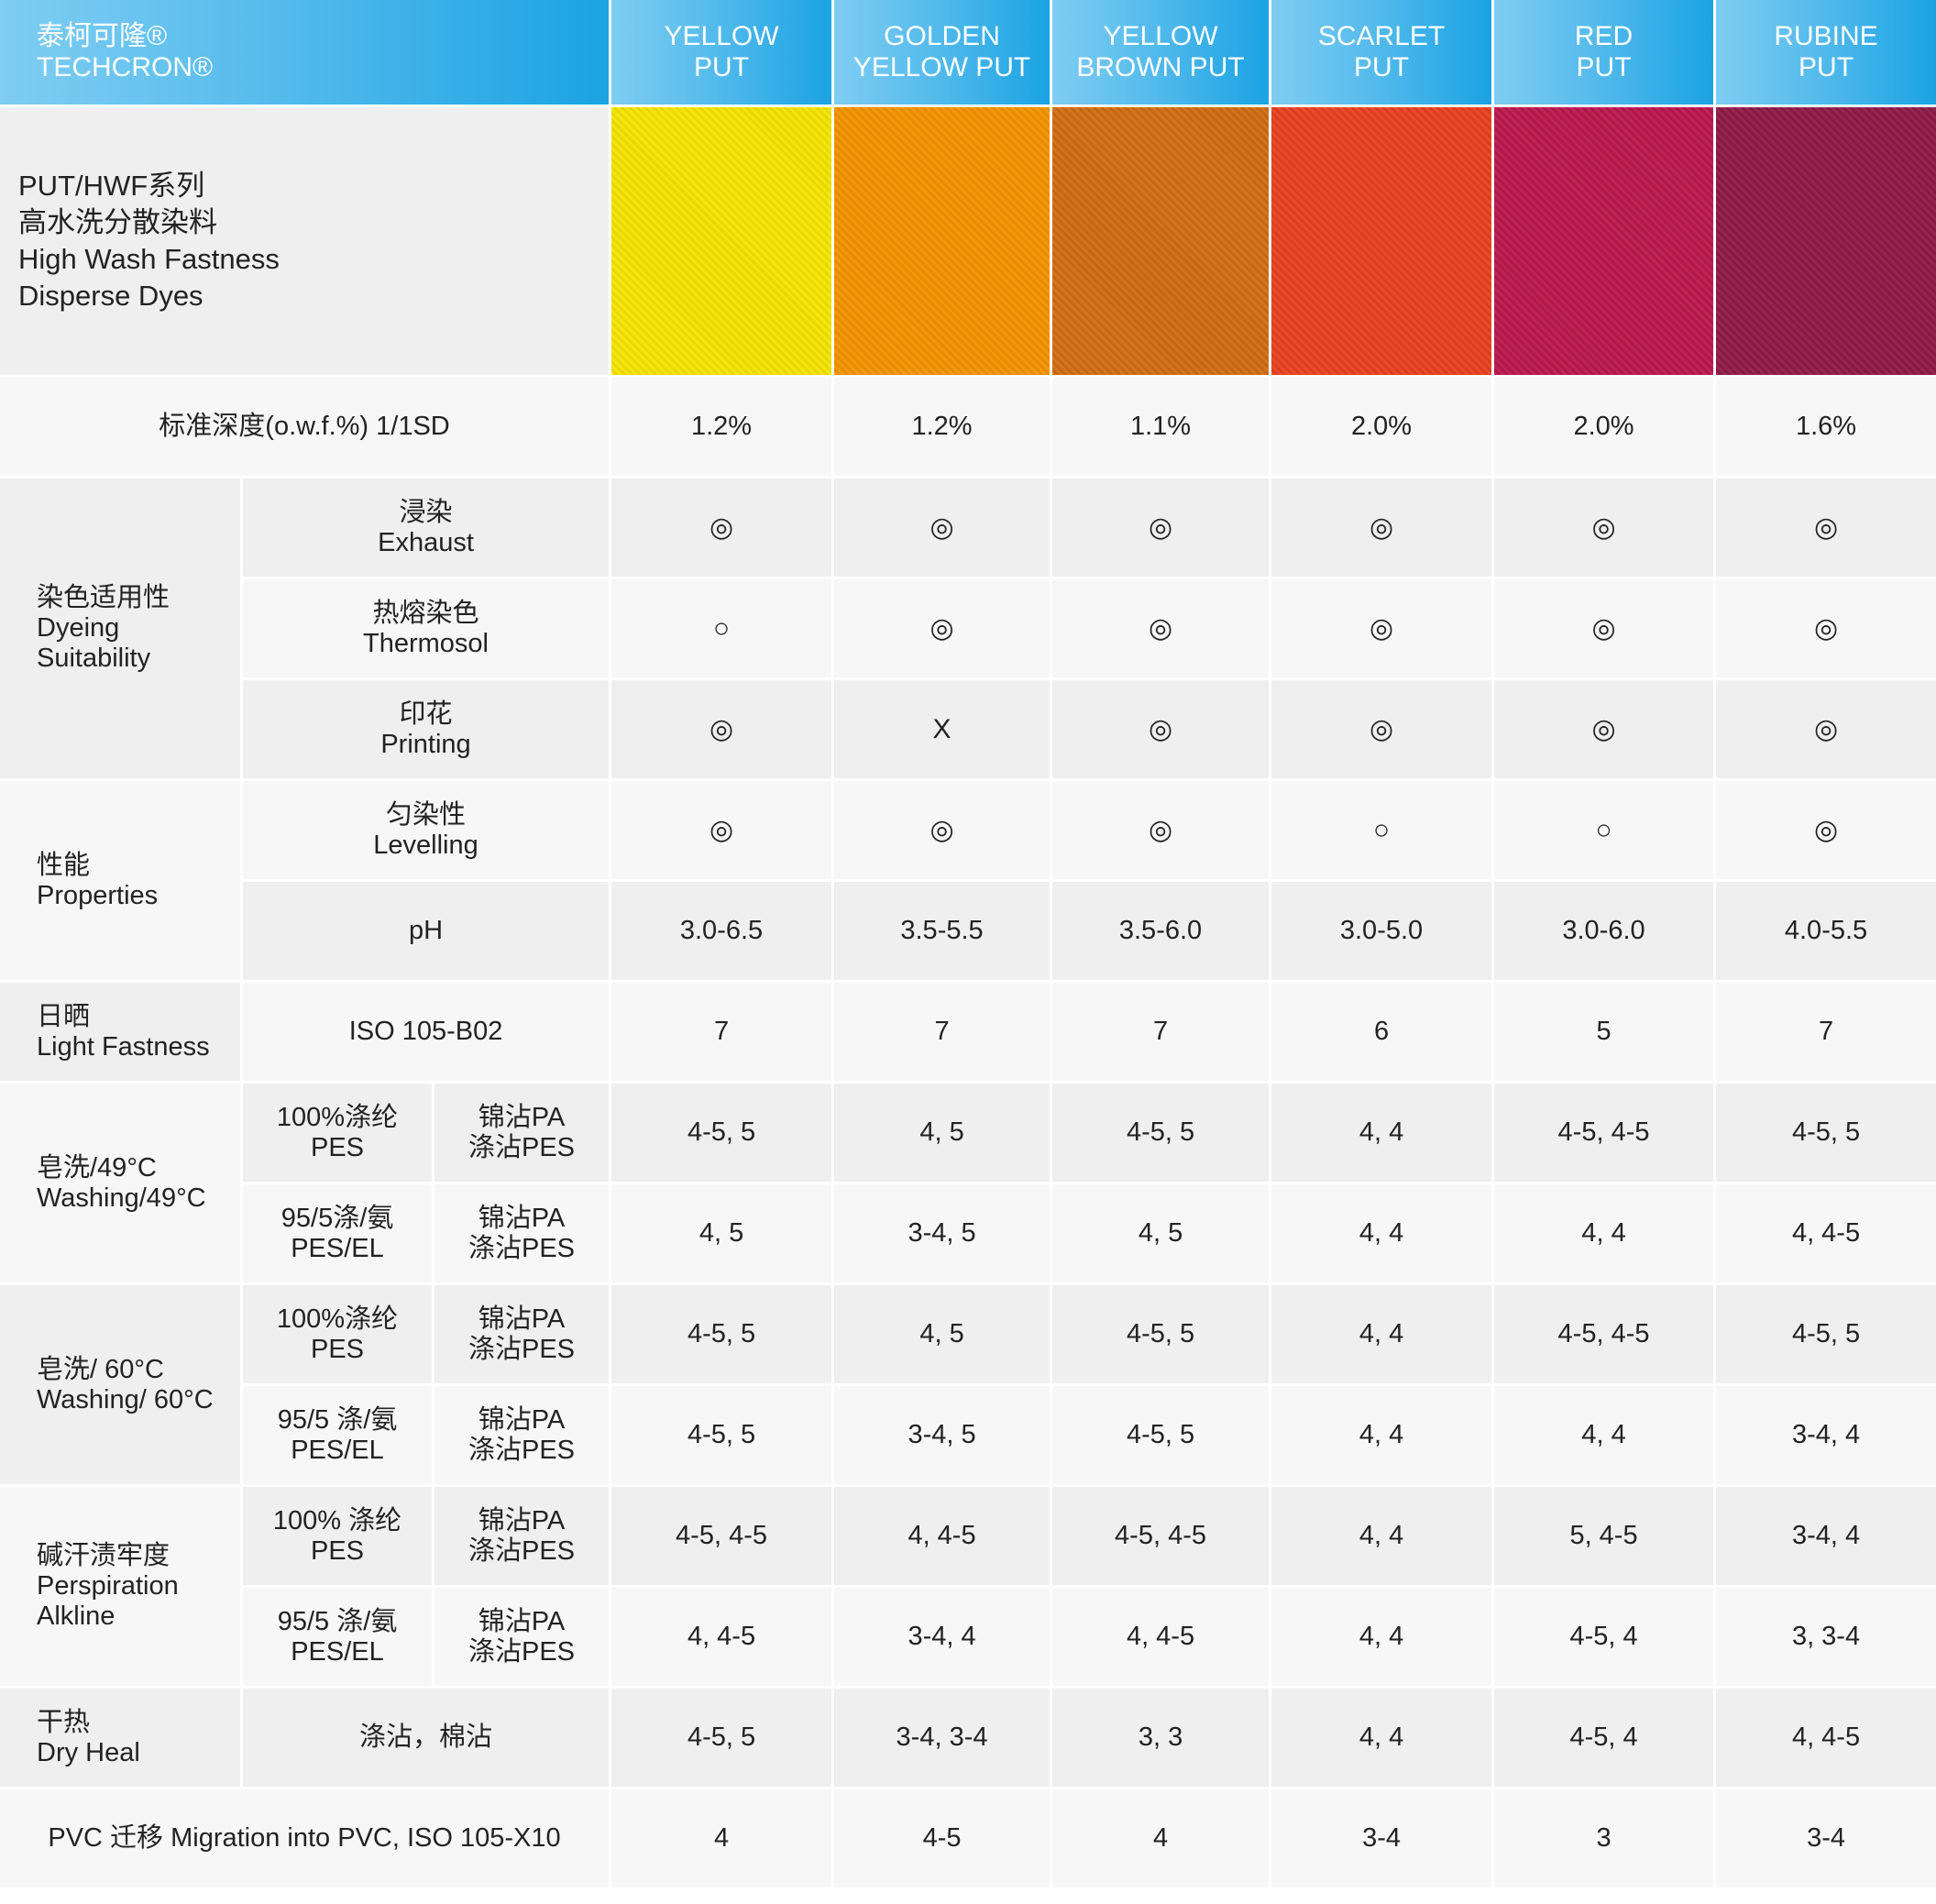 The width and height of the screenshot is (1936, 1904). What do you see at coordinates (88, 1752) in the screenshot?
I see `text-line: Dry Heal` at bounding box center [88, 1752].